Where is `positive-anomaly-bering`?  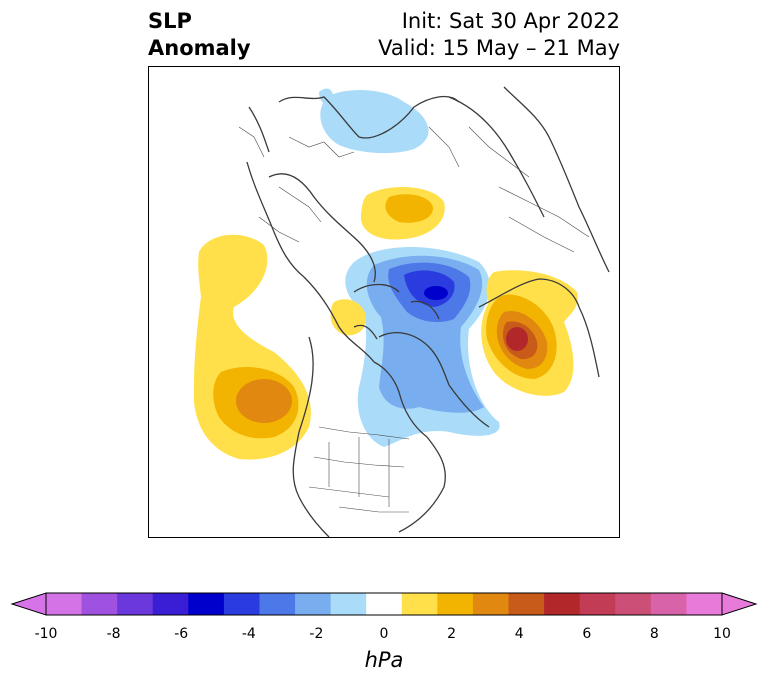 positive-anomaly-bering is located at coordinates (529, 333).